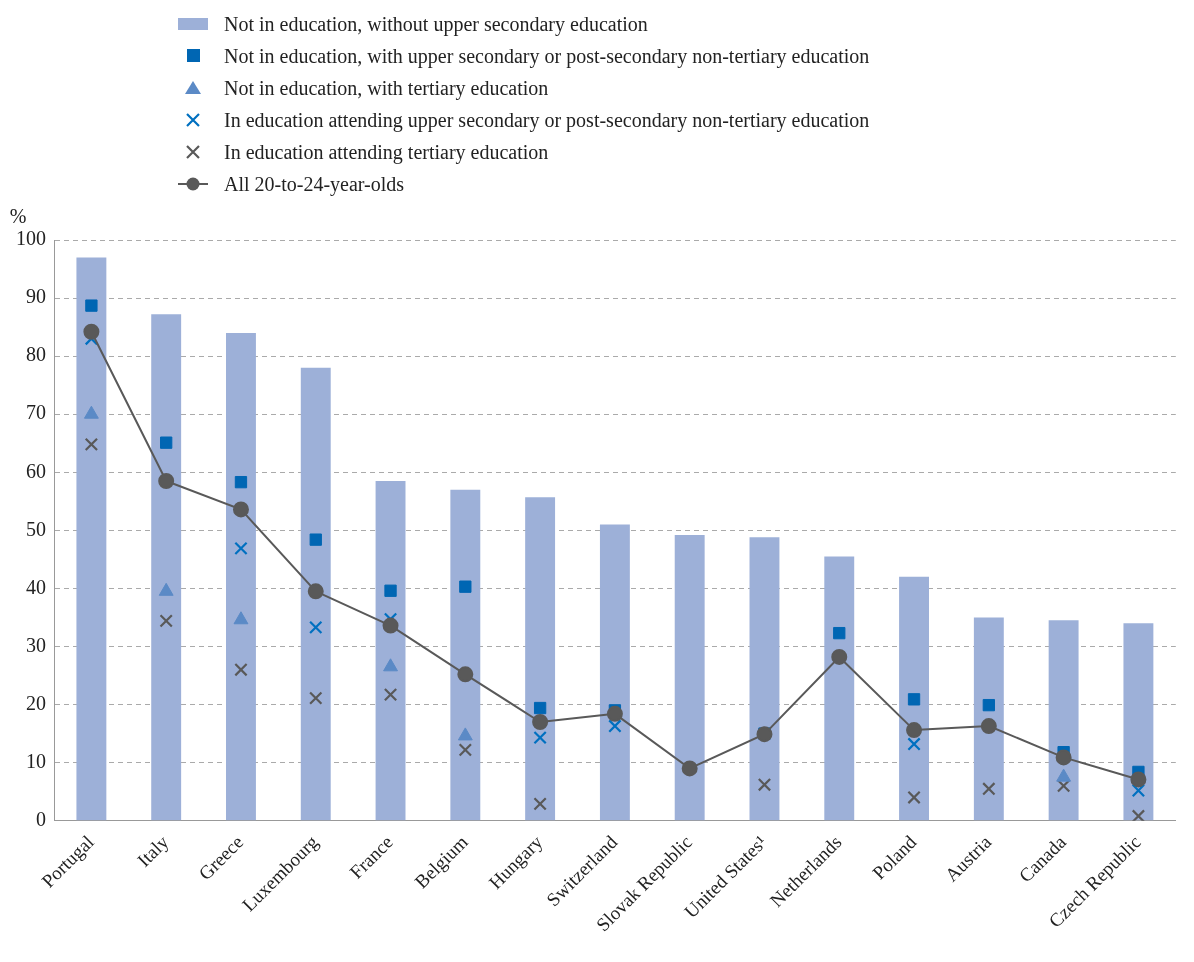 The width and height of the screenshot is (1194, 962). What do you see at coordinates (41, 818) in the screenshot?
I see `y-tick-label: 0` at bounding box center [41, 818].